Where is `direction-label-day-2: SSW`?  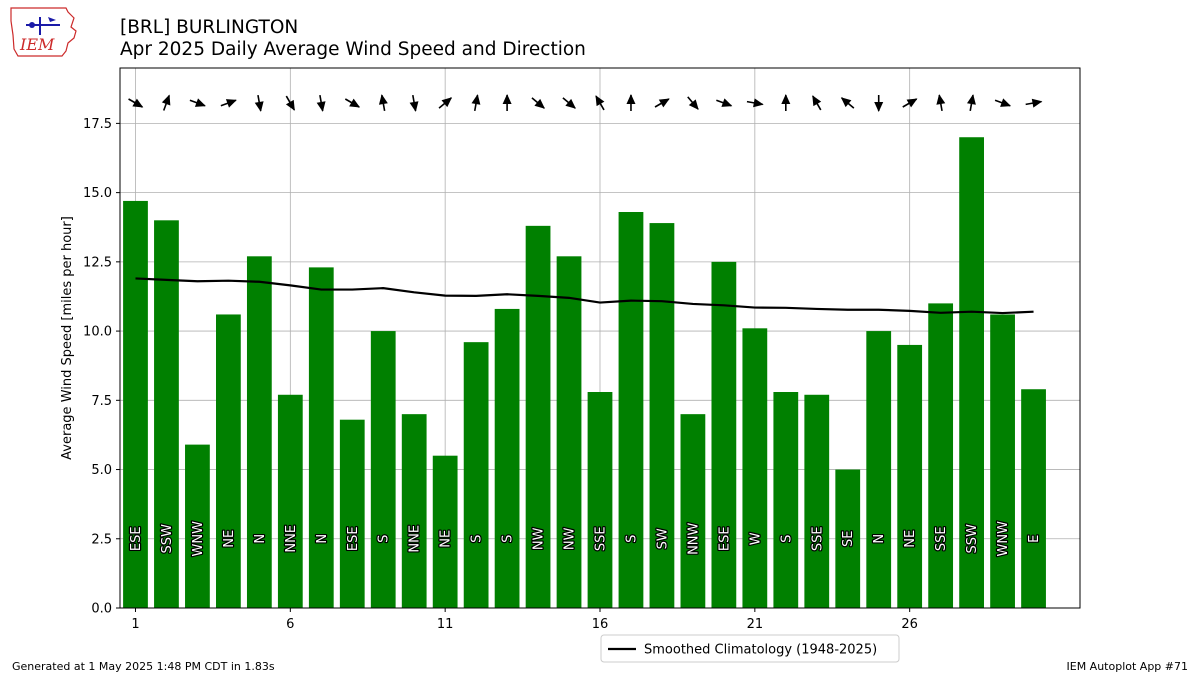
direction-label-day-2: SSW is located at coordinates (167, 539).